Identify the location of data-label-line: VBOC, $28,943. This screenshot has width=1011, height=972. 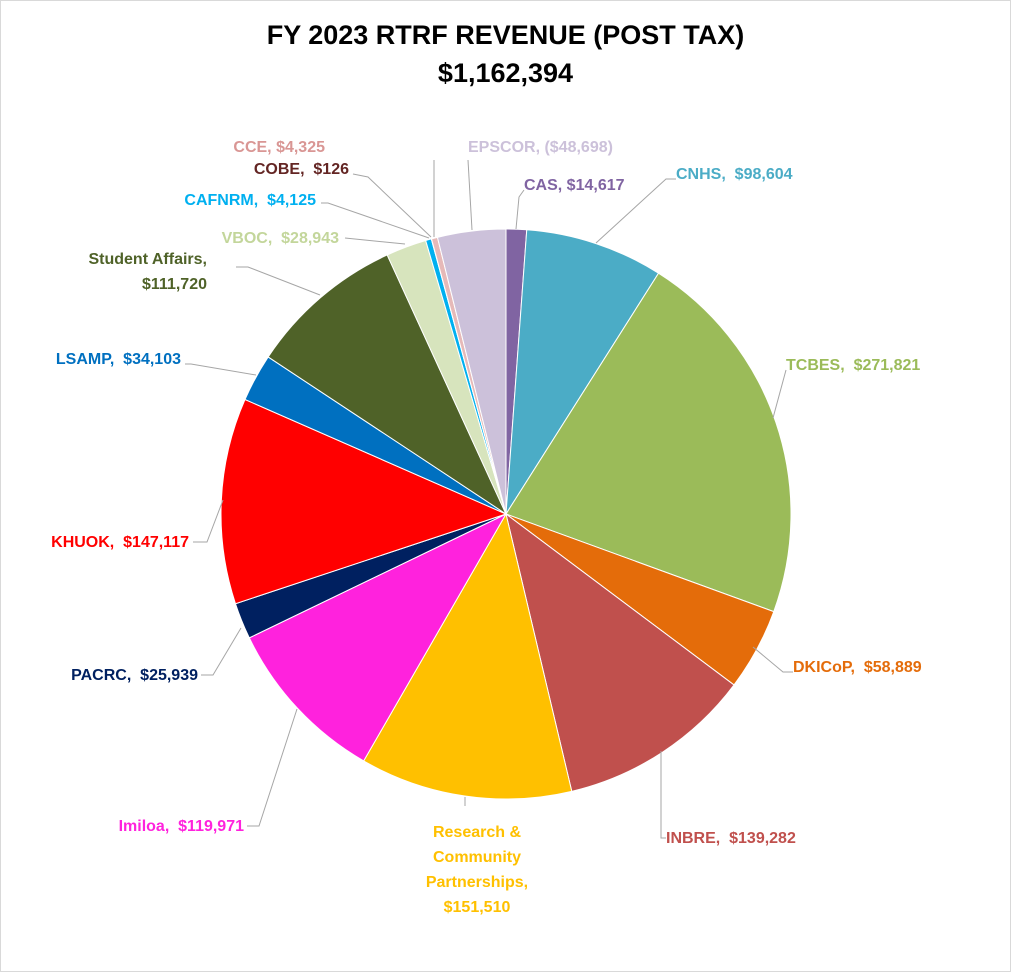
(281, 238).